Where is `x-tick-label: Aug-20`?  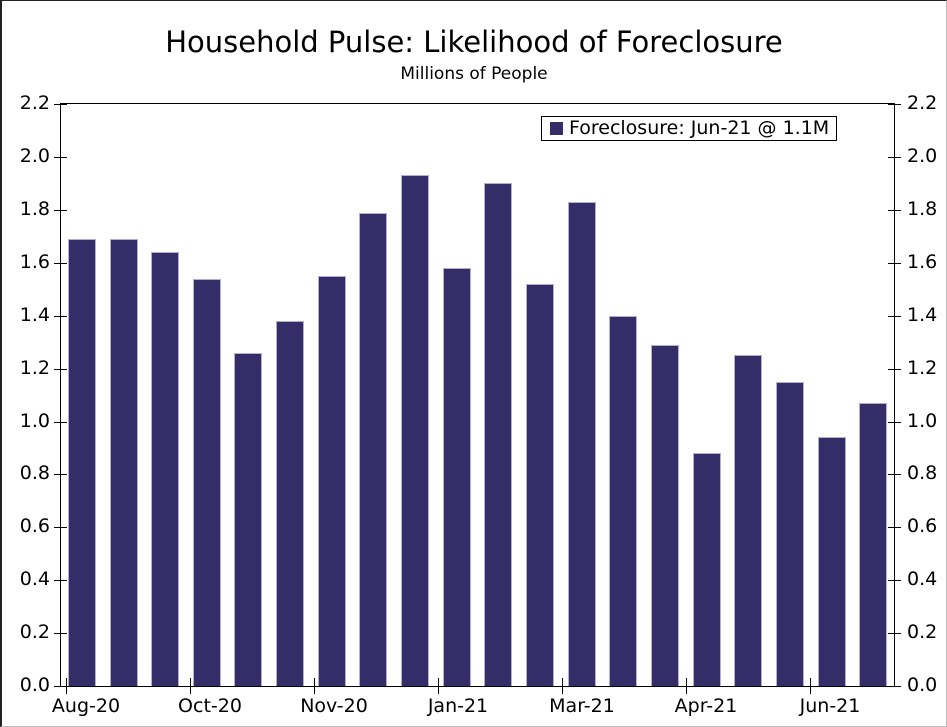 x-tick-label: Aug-20 is located at coordinates (86, 706).